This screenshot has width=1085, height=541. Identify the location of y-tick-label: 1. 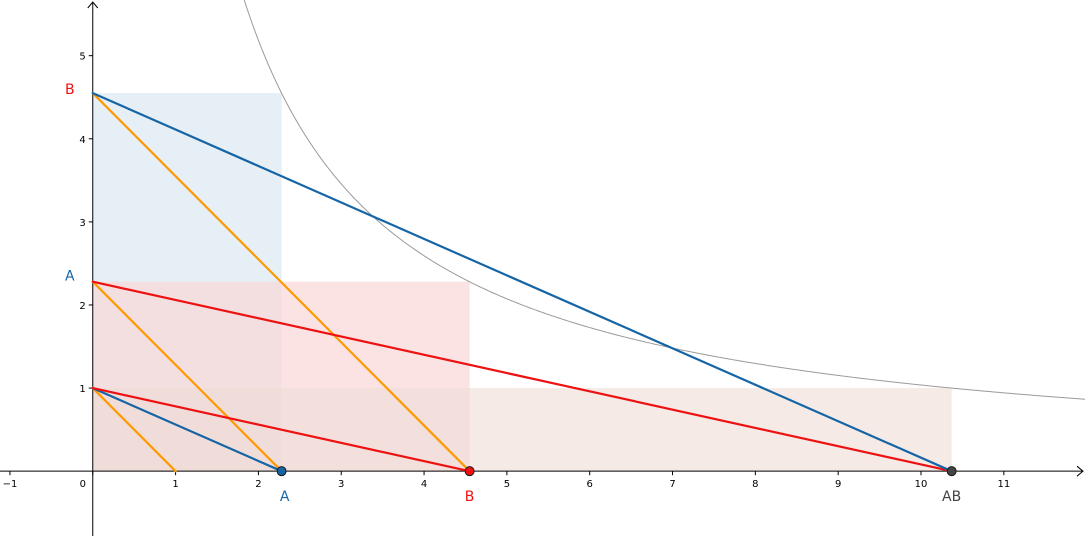
(82, 389).